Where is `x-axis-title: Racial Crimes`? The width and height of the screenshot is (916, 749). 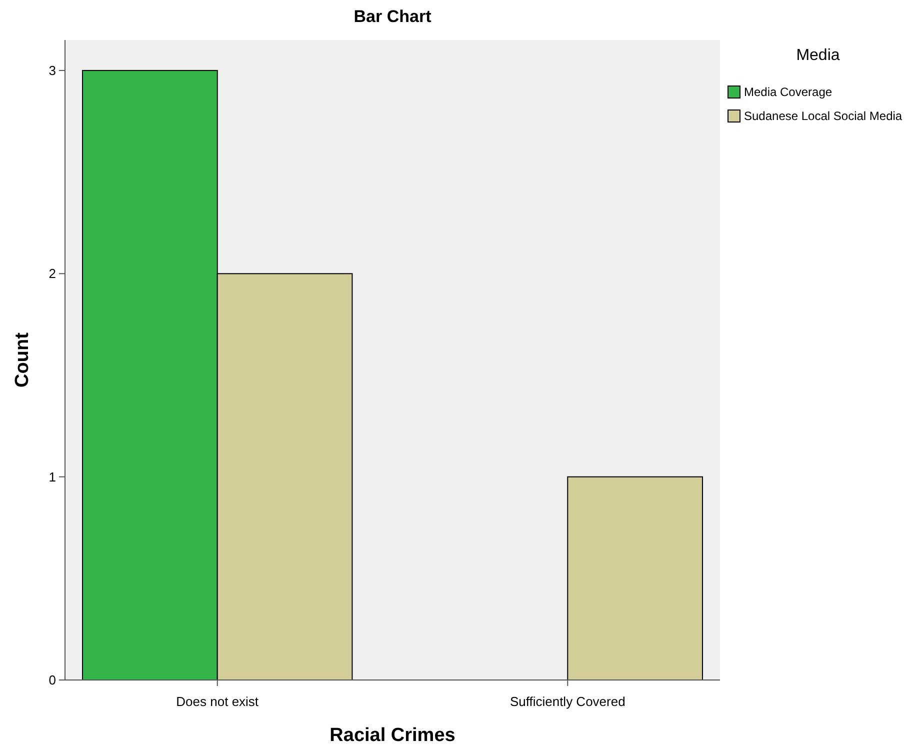
x-axis-title: Racial Crimes is located at coordinates (393, 735).